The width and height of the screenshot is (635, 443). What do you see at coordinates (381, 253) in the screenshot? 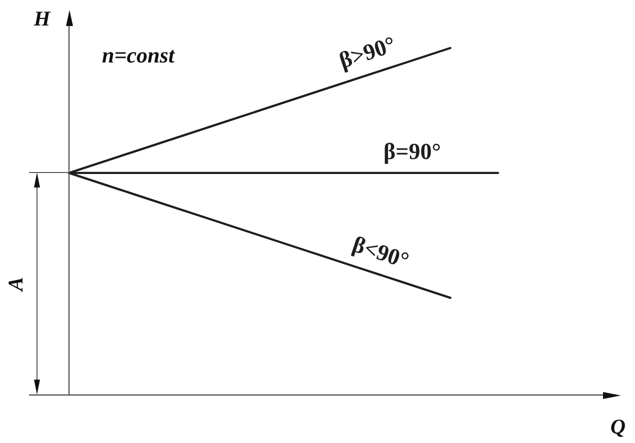
I see `text: β<90°` at bounding box center [381, 253].